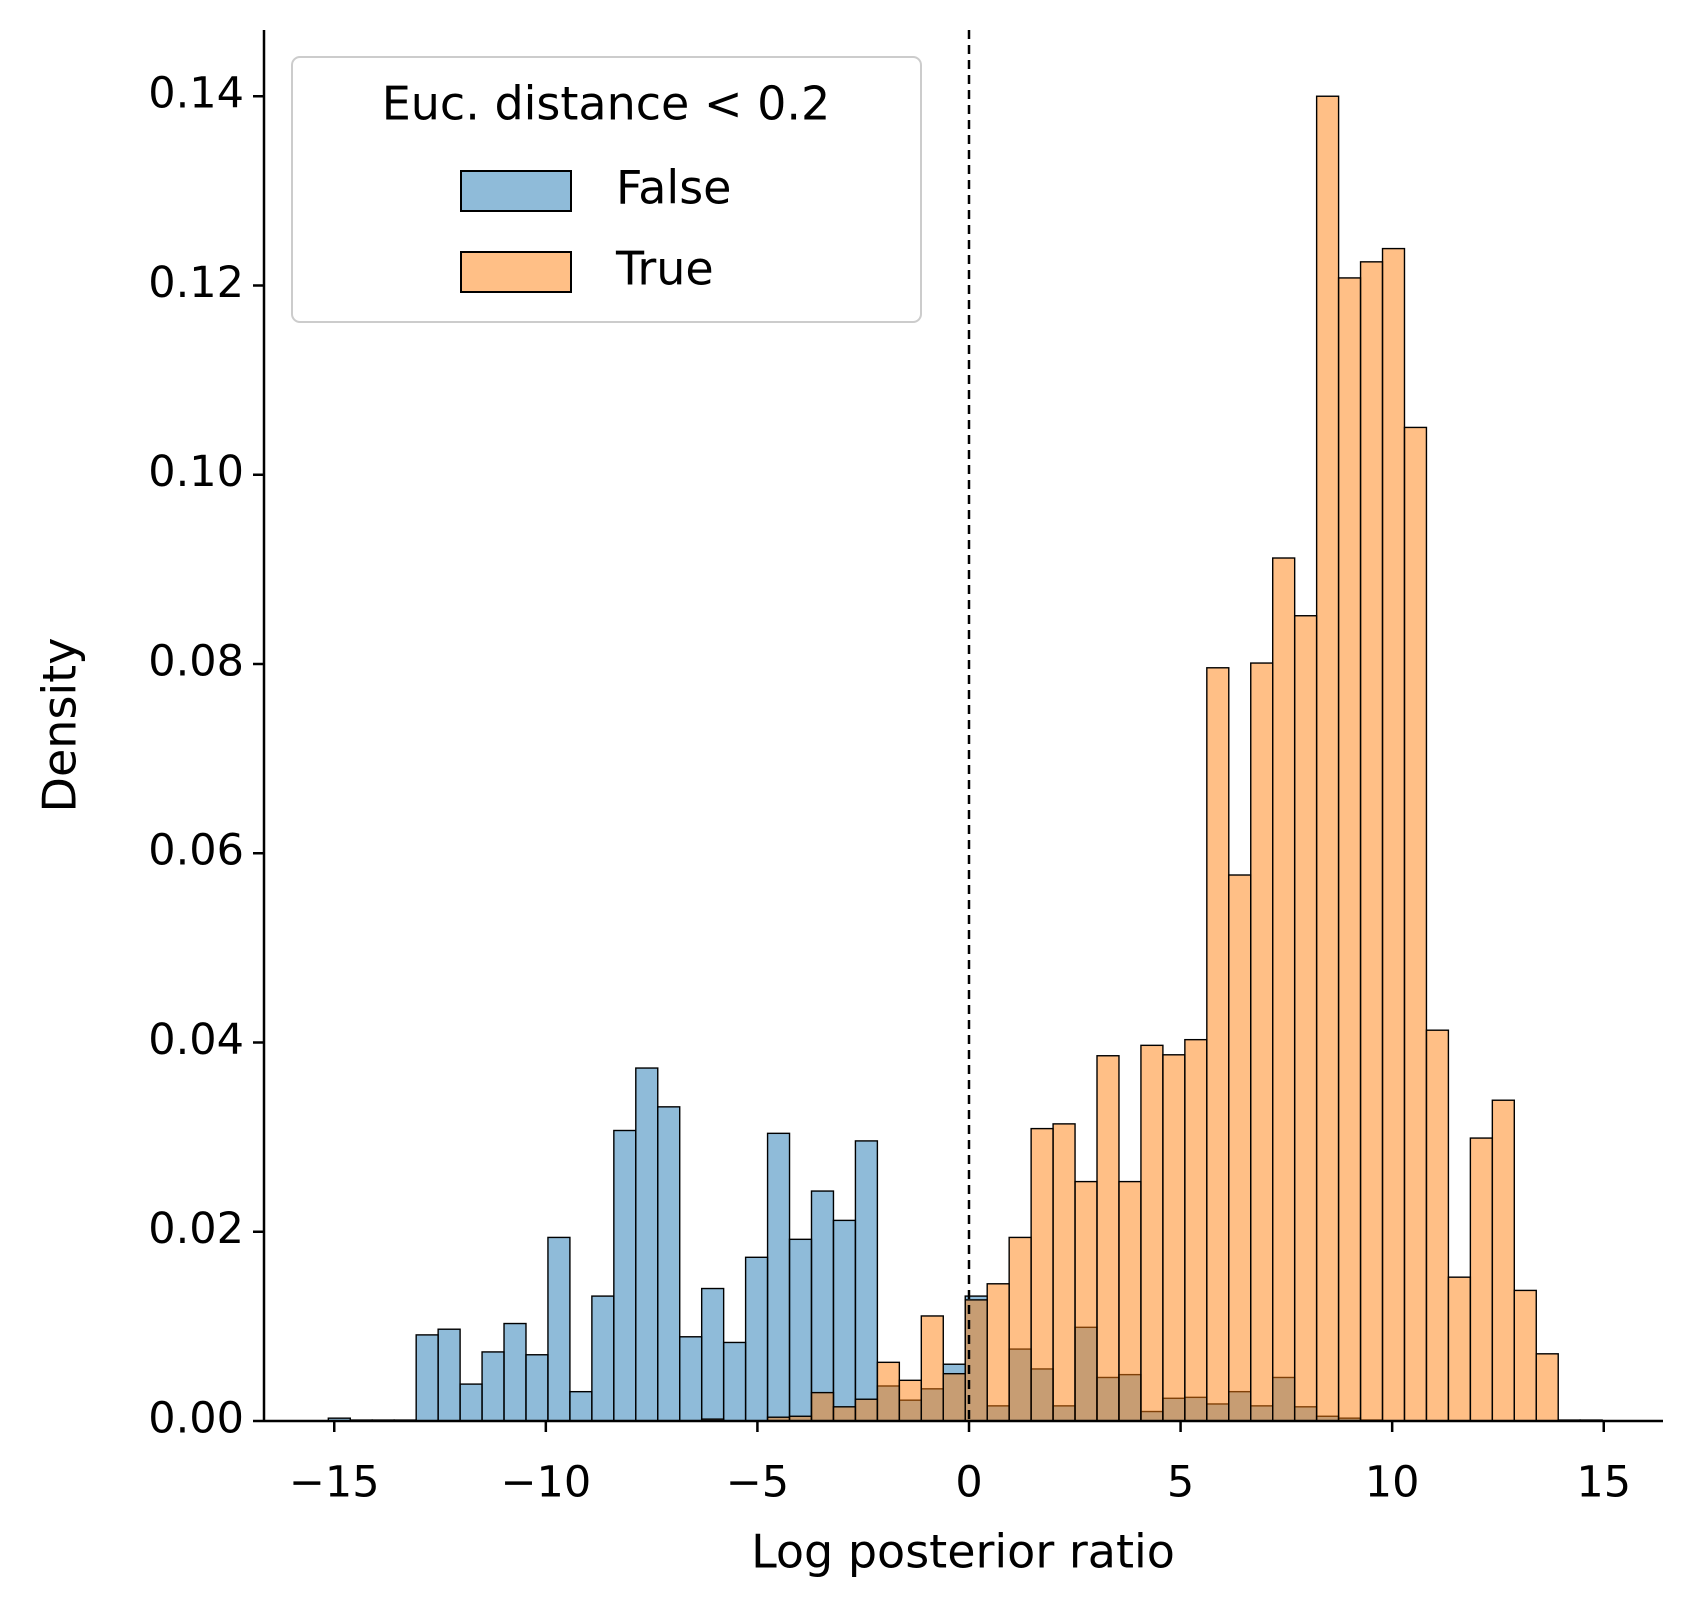 The height and width of the screenshot is (1610, 1687). Describe the element at coordinates (545, 1483) in the screenshot. I see `x-tick-label: −10` at that location.